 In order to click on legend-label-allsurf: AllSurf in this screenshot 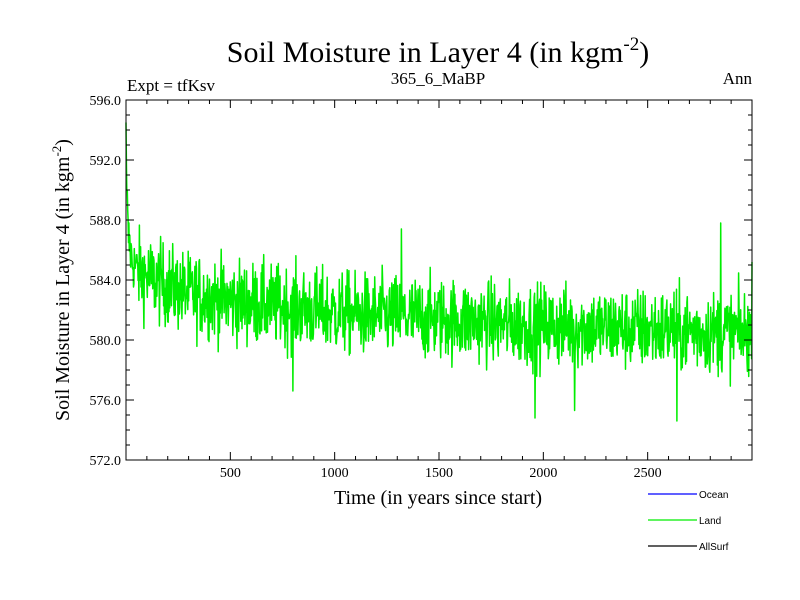, I will do `click(714, 547)`.